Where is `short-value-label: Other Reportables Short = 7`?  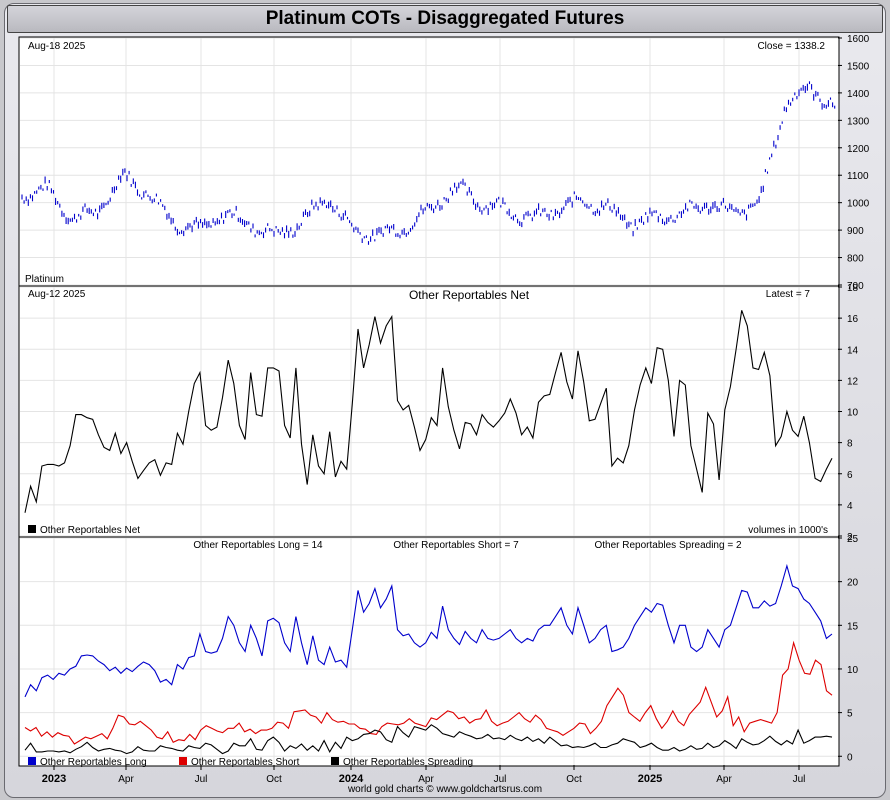
short-value-label: Other Reportables Short = 7 is located at coordinates (456, 545).